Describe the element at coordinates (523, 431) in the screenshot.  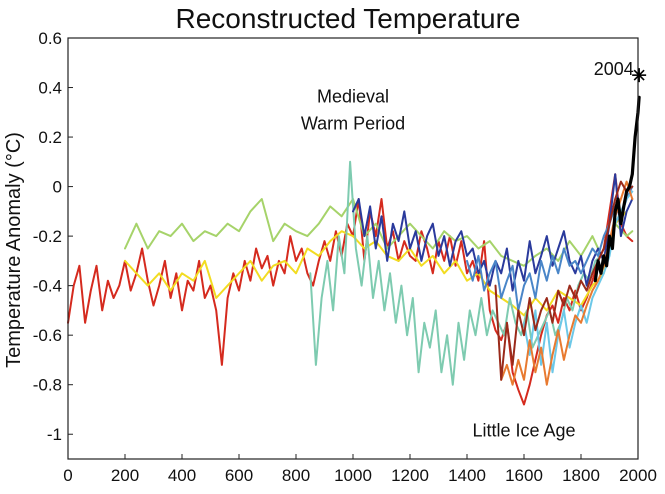
I see `annotation-2: Little Ice Age` at that location.